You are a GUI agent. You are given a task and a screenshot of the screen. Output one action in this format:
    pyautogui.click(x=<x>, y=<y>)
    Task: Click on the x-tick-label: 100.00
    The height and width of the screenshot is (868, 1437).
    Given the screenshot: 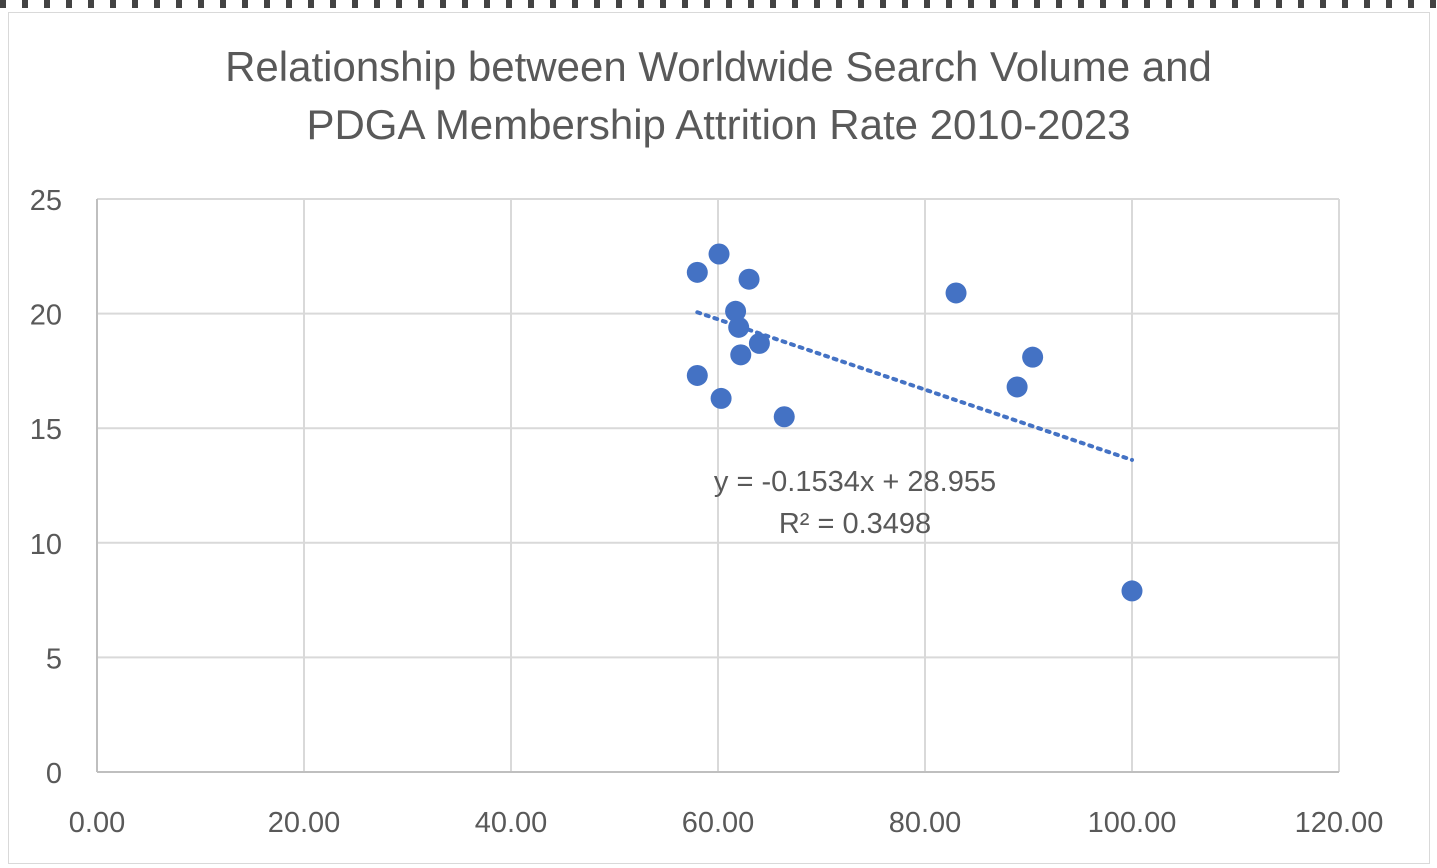 What is the action you would take?
    pyautogui.click(x=1132, y=823)
    